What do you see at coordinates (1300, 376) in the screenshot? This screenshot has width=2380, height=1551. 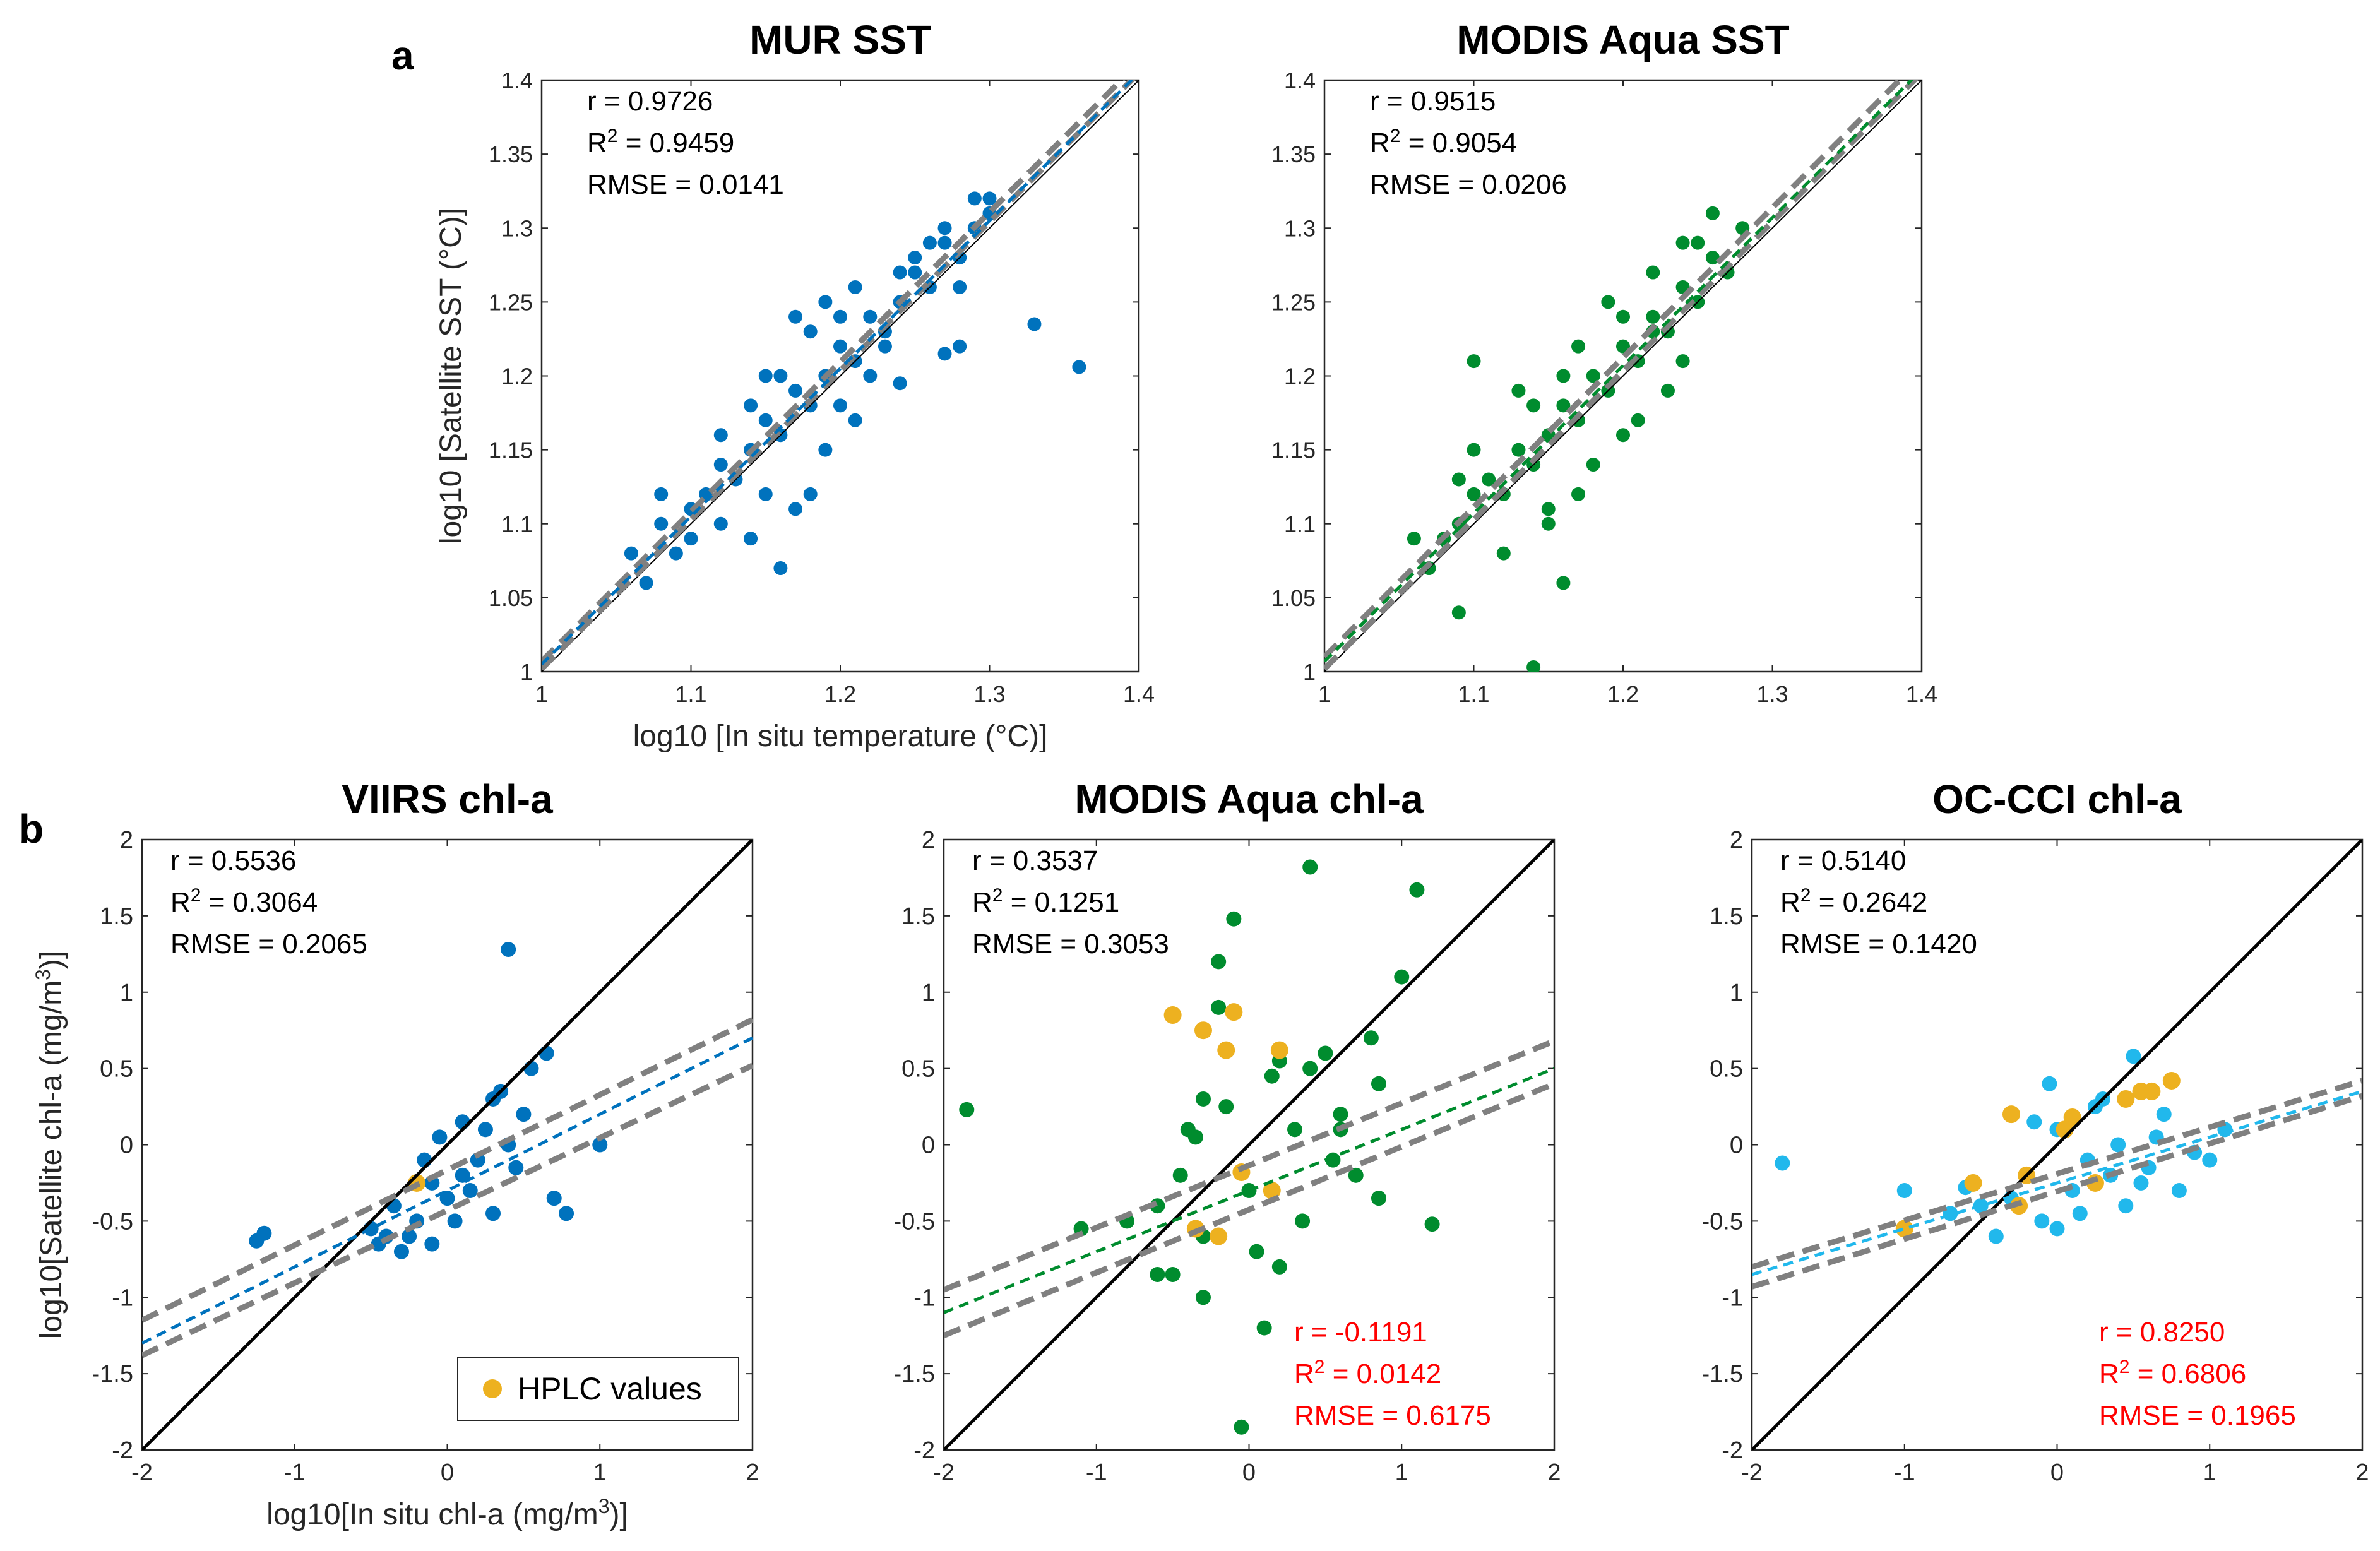 I see `y-tick-label: 1.2` at bounding box center [1300, 376].